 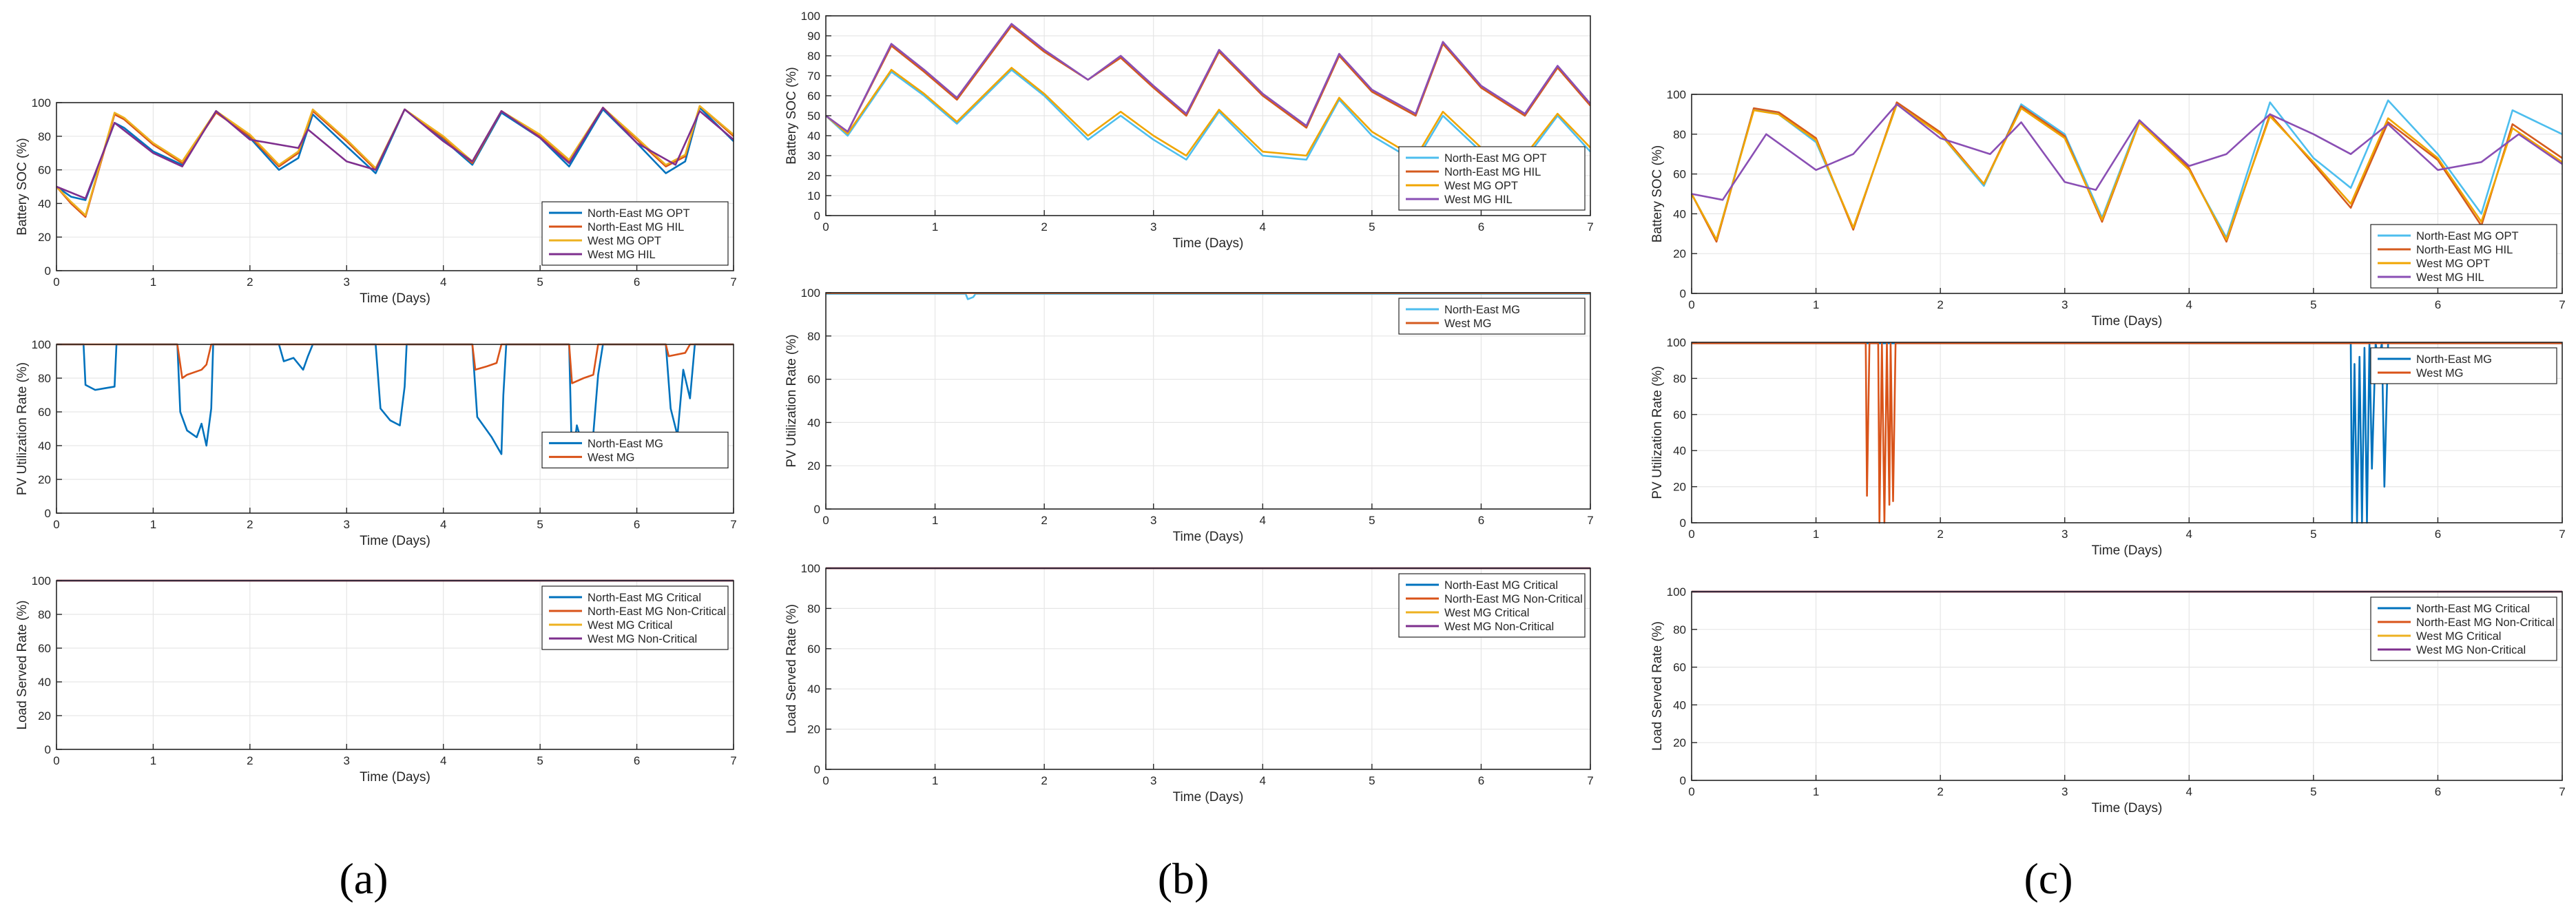 What do you see at coordinates (813, 76) in the screenshot?
I see `y-tick-label: 70` at bounding box center [813, 76].